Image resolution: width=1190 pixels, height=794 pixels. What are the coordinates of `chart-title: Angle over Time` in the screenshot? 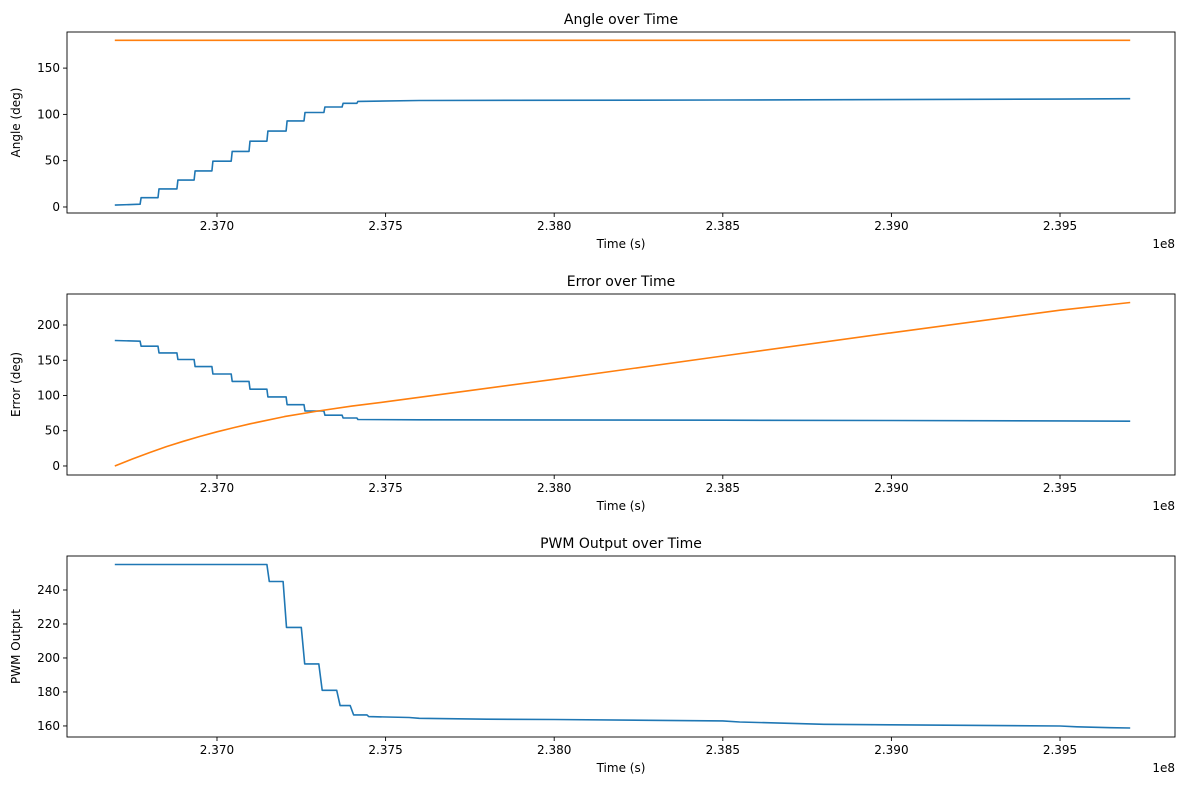 It's located at (621, 20).